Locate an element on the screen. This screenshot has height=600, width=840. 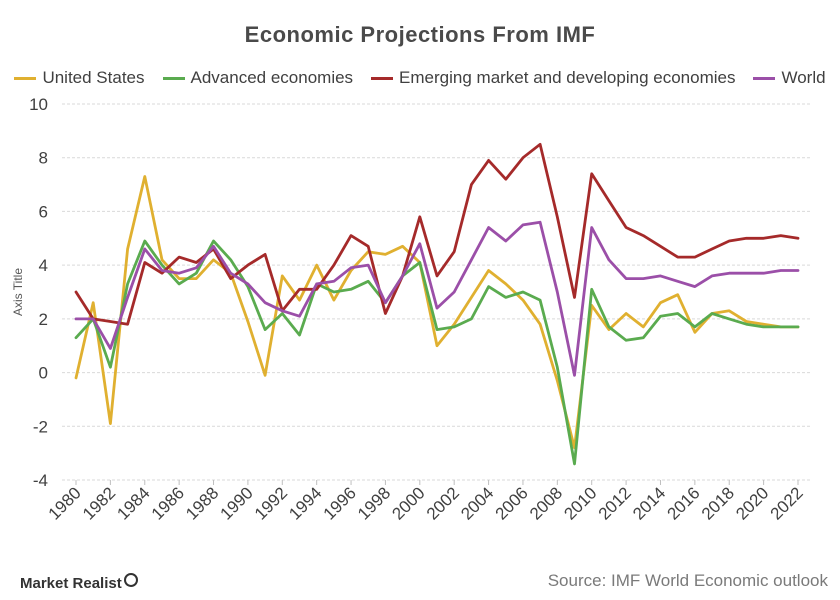
y-tick-label: 4 is located at coordinates (43, 265).